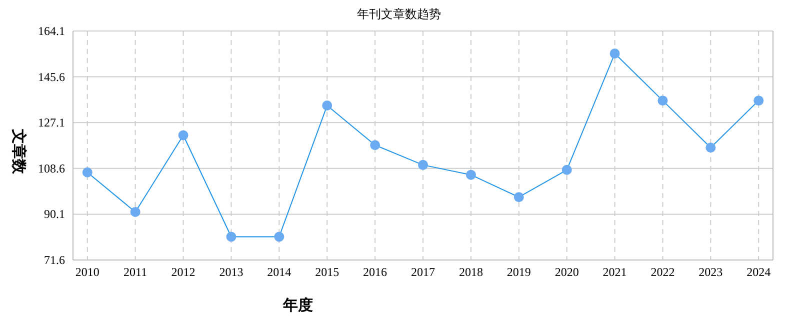 The height and width of the screenshot is (330, 798). What do you see at coordinates (566, 272) in the screenshot?
I see `x-tick-label: 2020` at bounding box center [566, 272].